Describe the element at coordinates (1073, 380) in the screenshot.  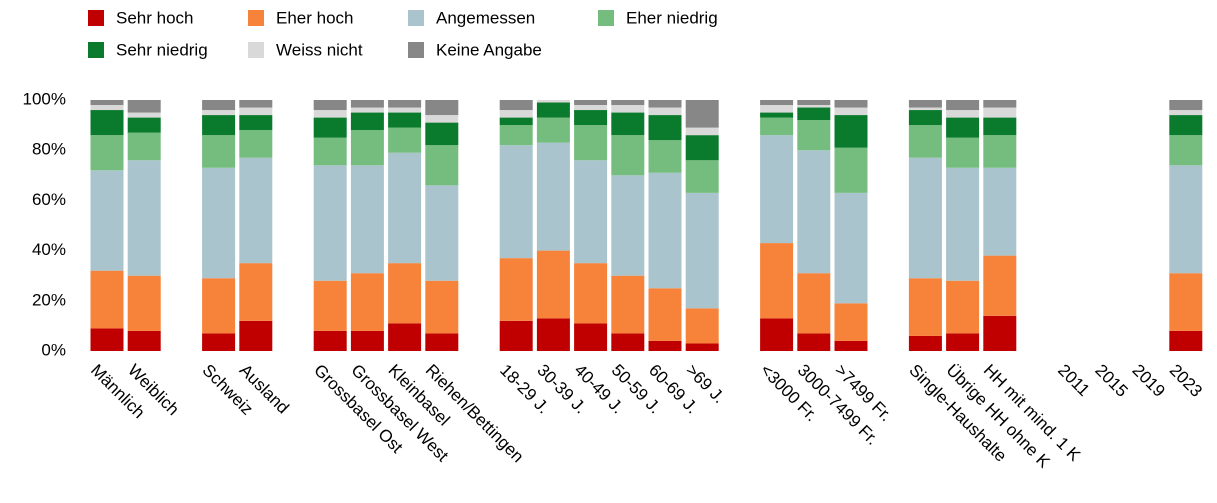
I see `x-tick-label: 2011` at that location.